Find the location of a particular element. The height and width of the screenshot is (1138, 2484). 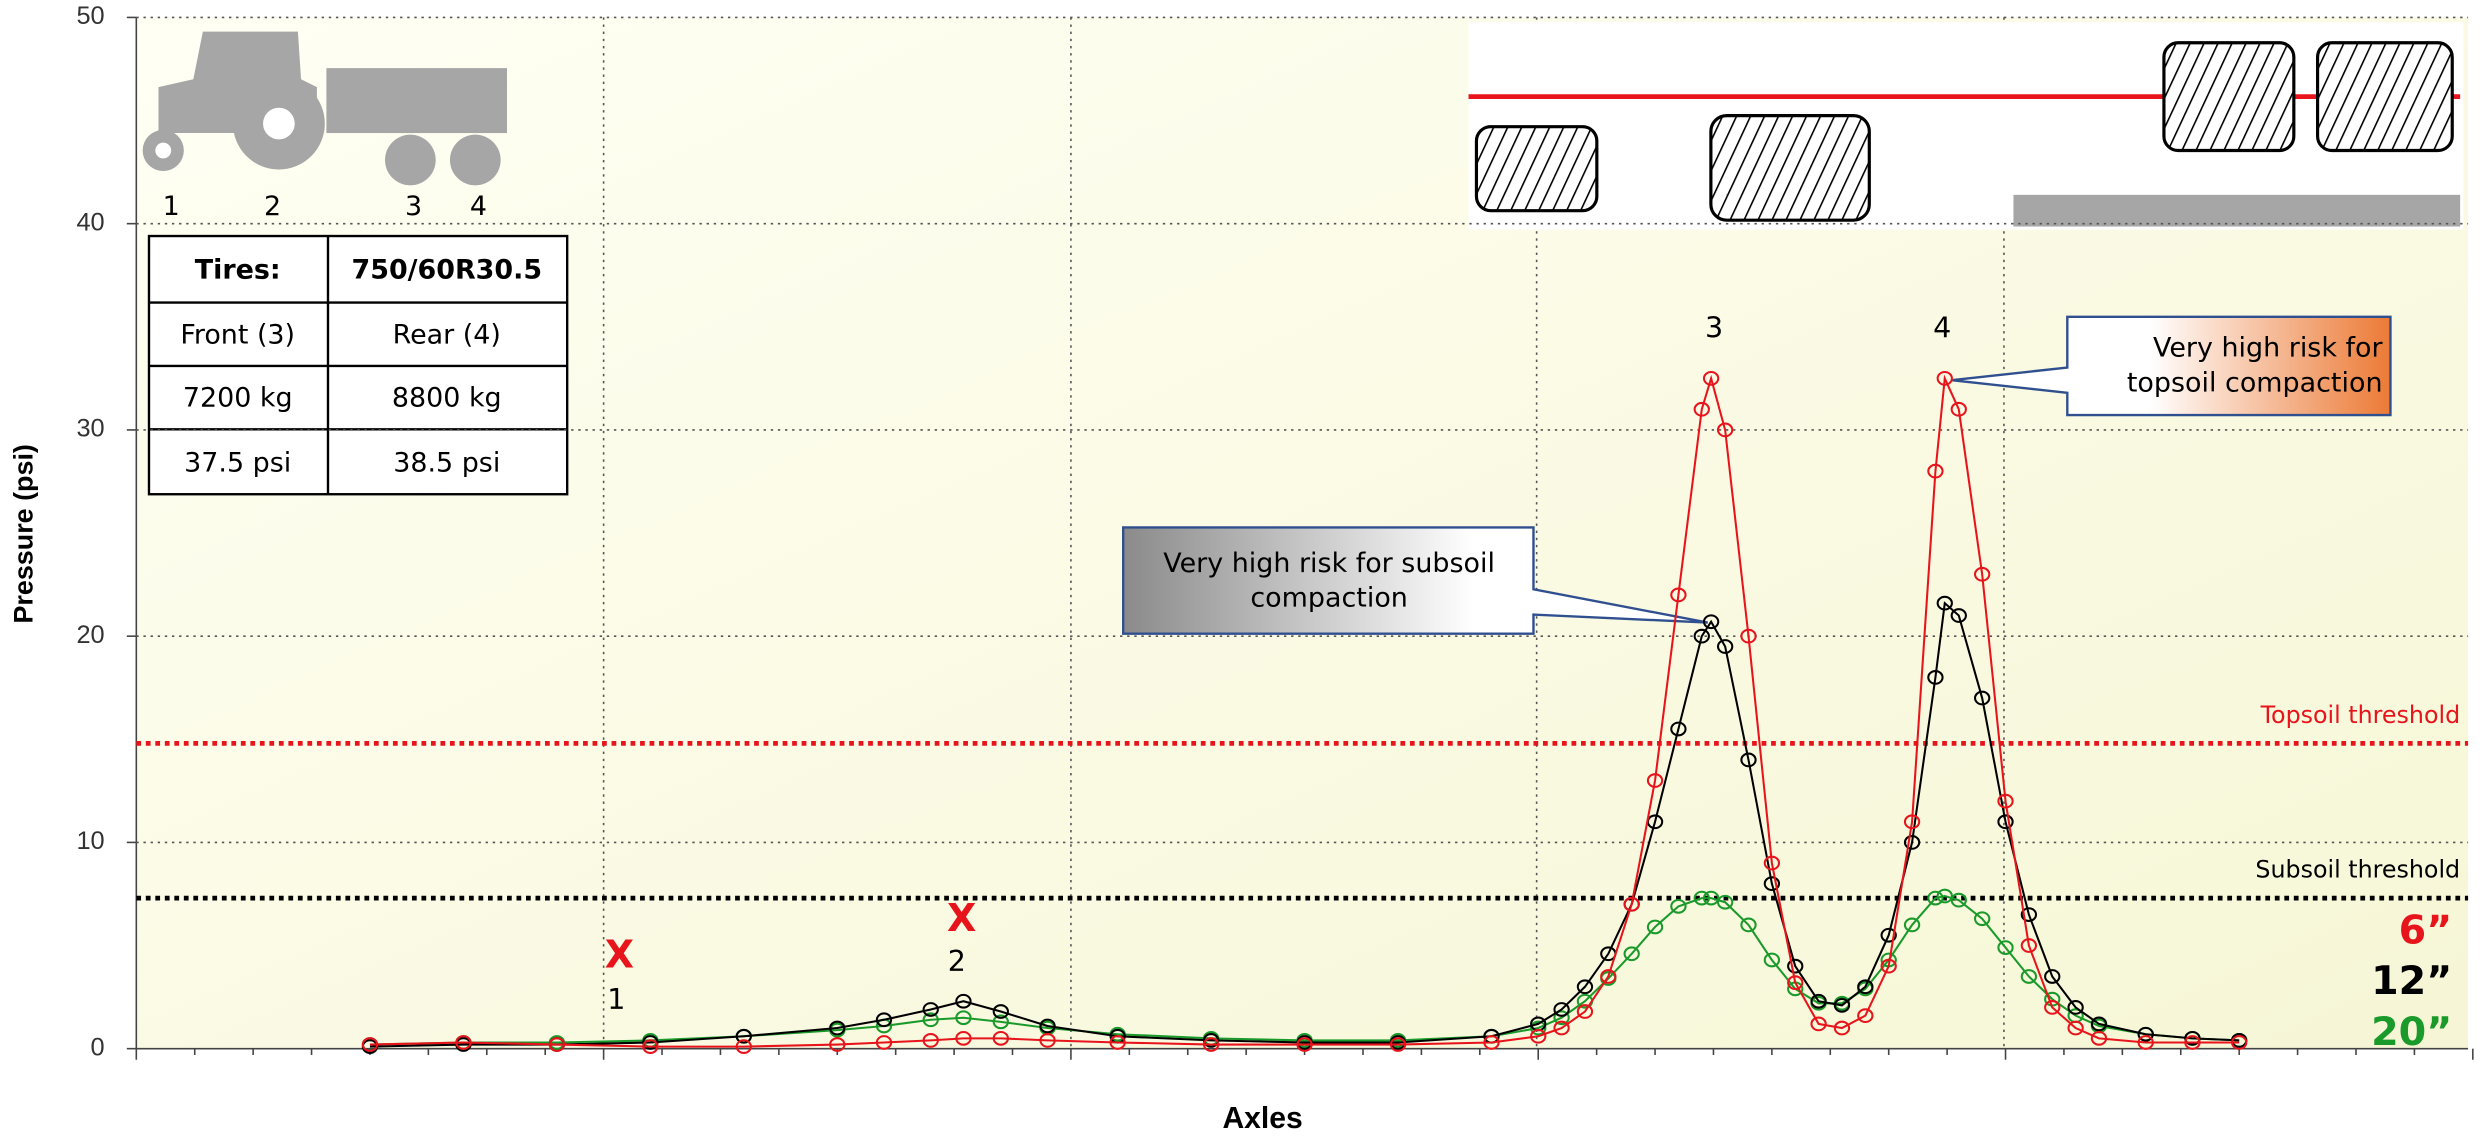

excluded-mark: X is located at coordinates (619, 954).